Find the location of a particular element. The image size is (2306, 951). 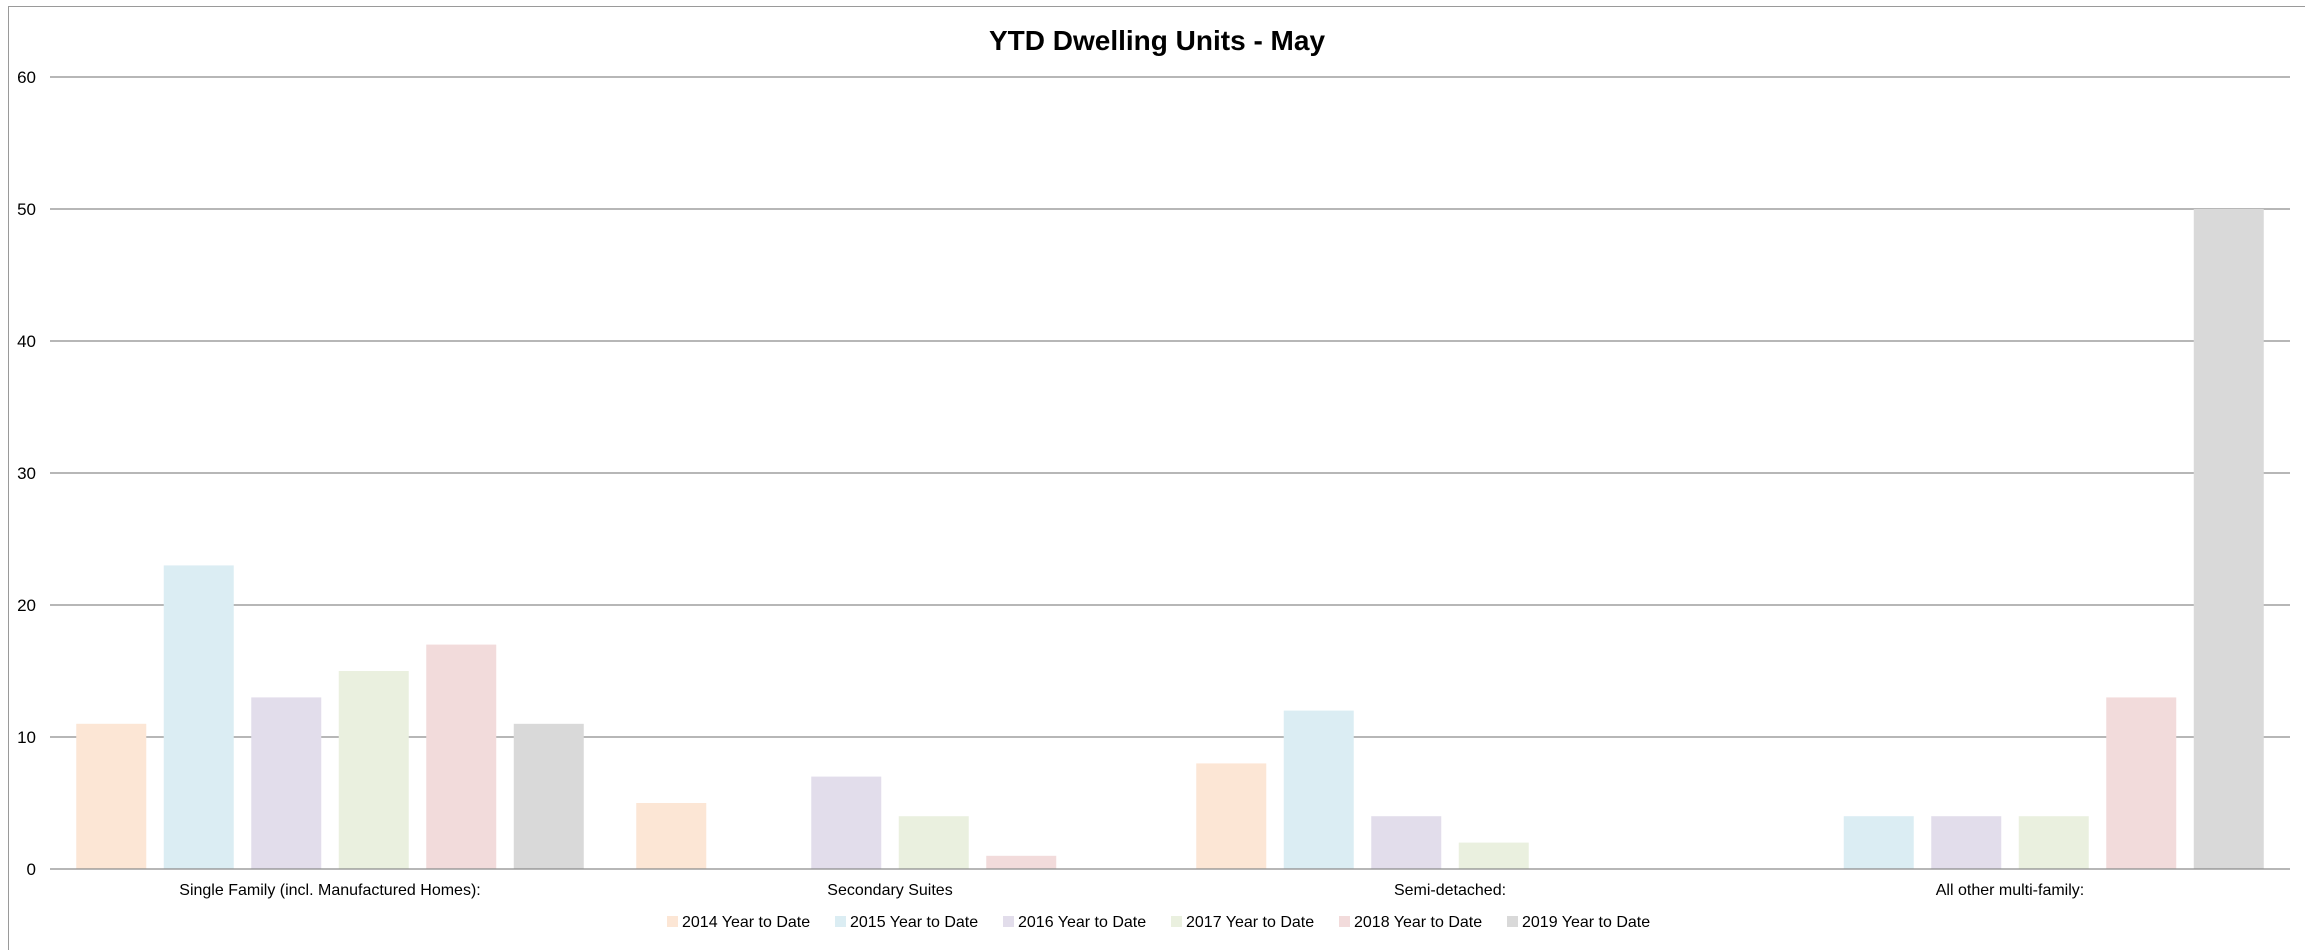

y-tick-label: 20 is located at coordinates (26, 605).